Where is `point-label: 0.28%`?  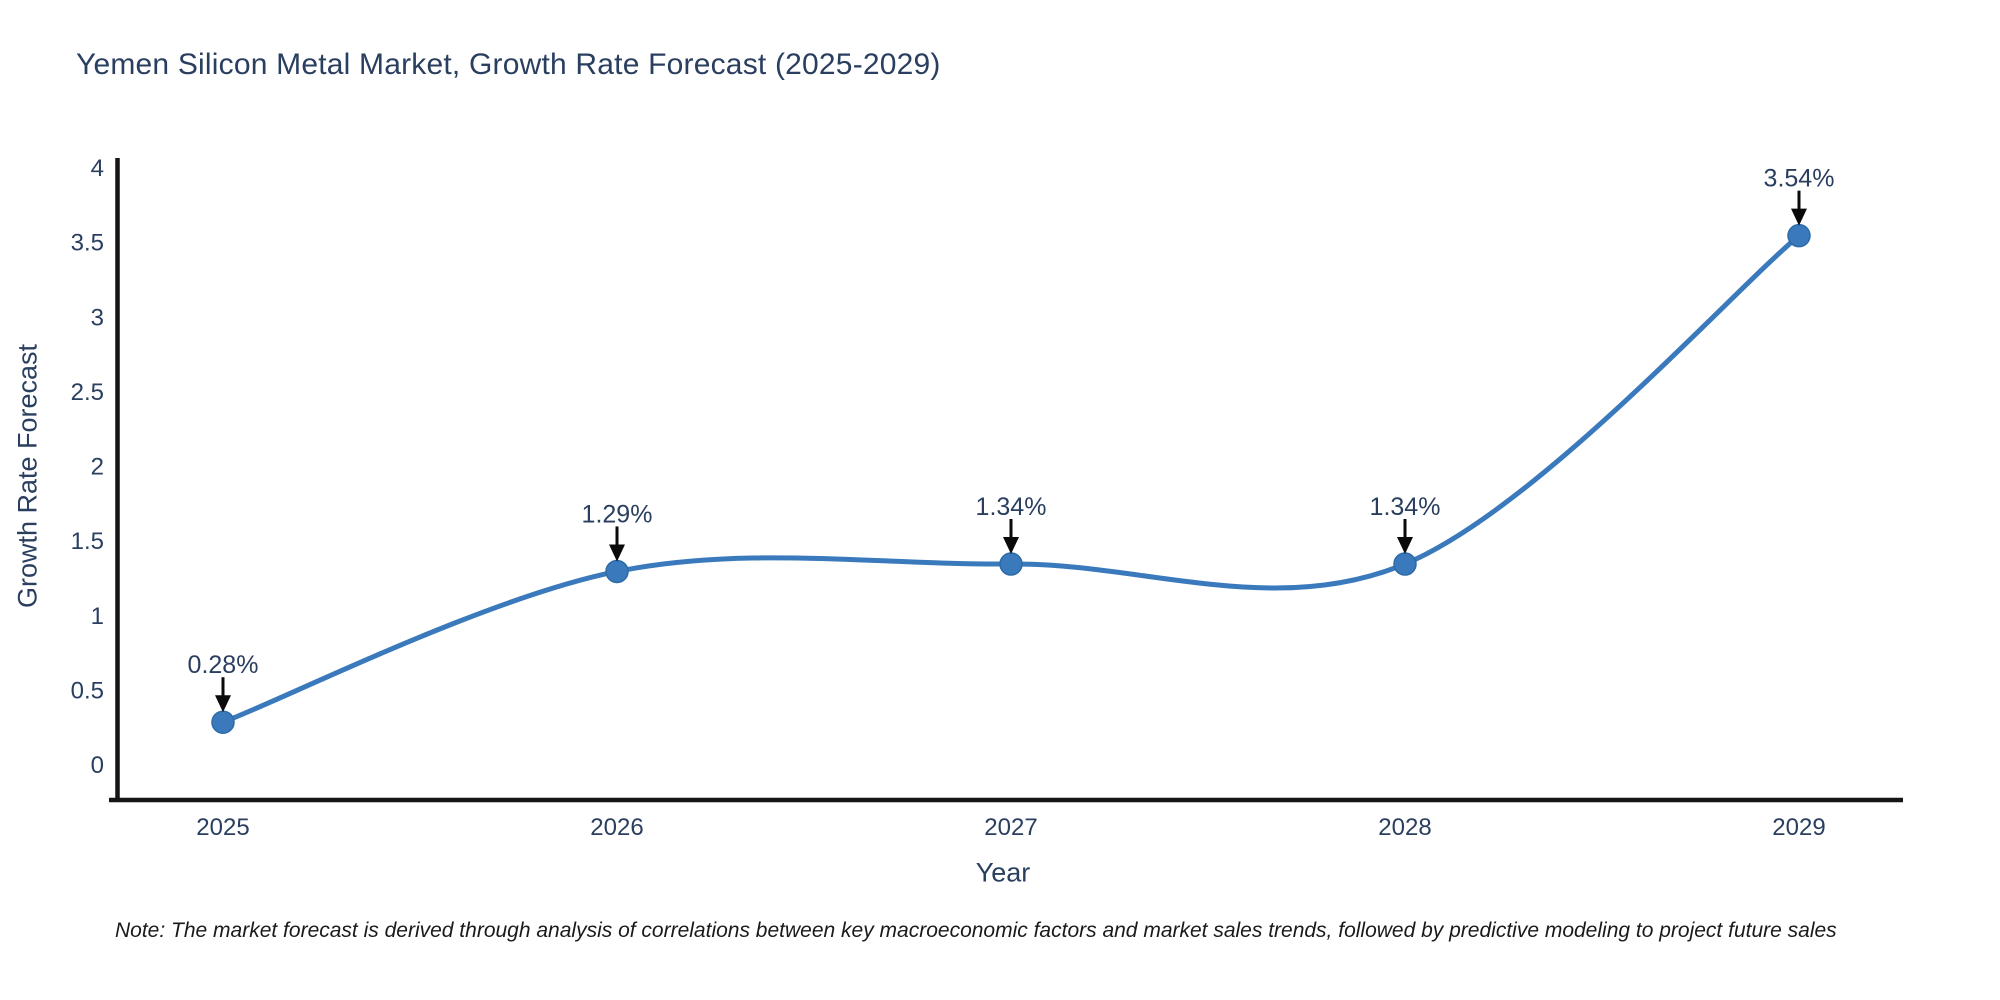 point-label: 0.28% is located at coordinates (223, 665).